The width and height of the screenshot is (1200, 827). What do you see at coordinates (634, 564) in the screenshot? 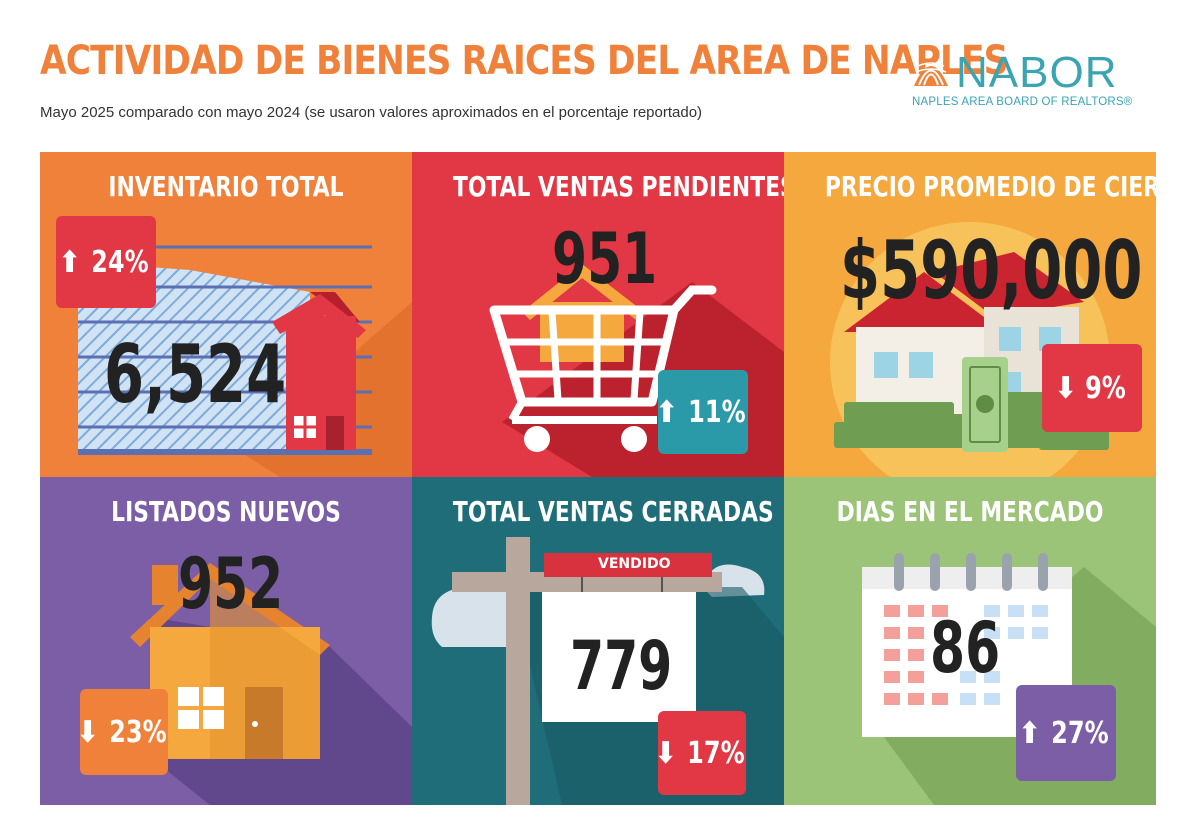
I see `sold-sign-label: VENDIDO` at bounding box center [634, 564].